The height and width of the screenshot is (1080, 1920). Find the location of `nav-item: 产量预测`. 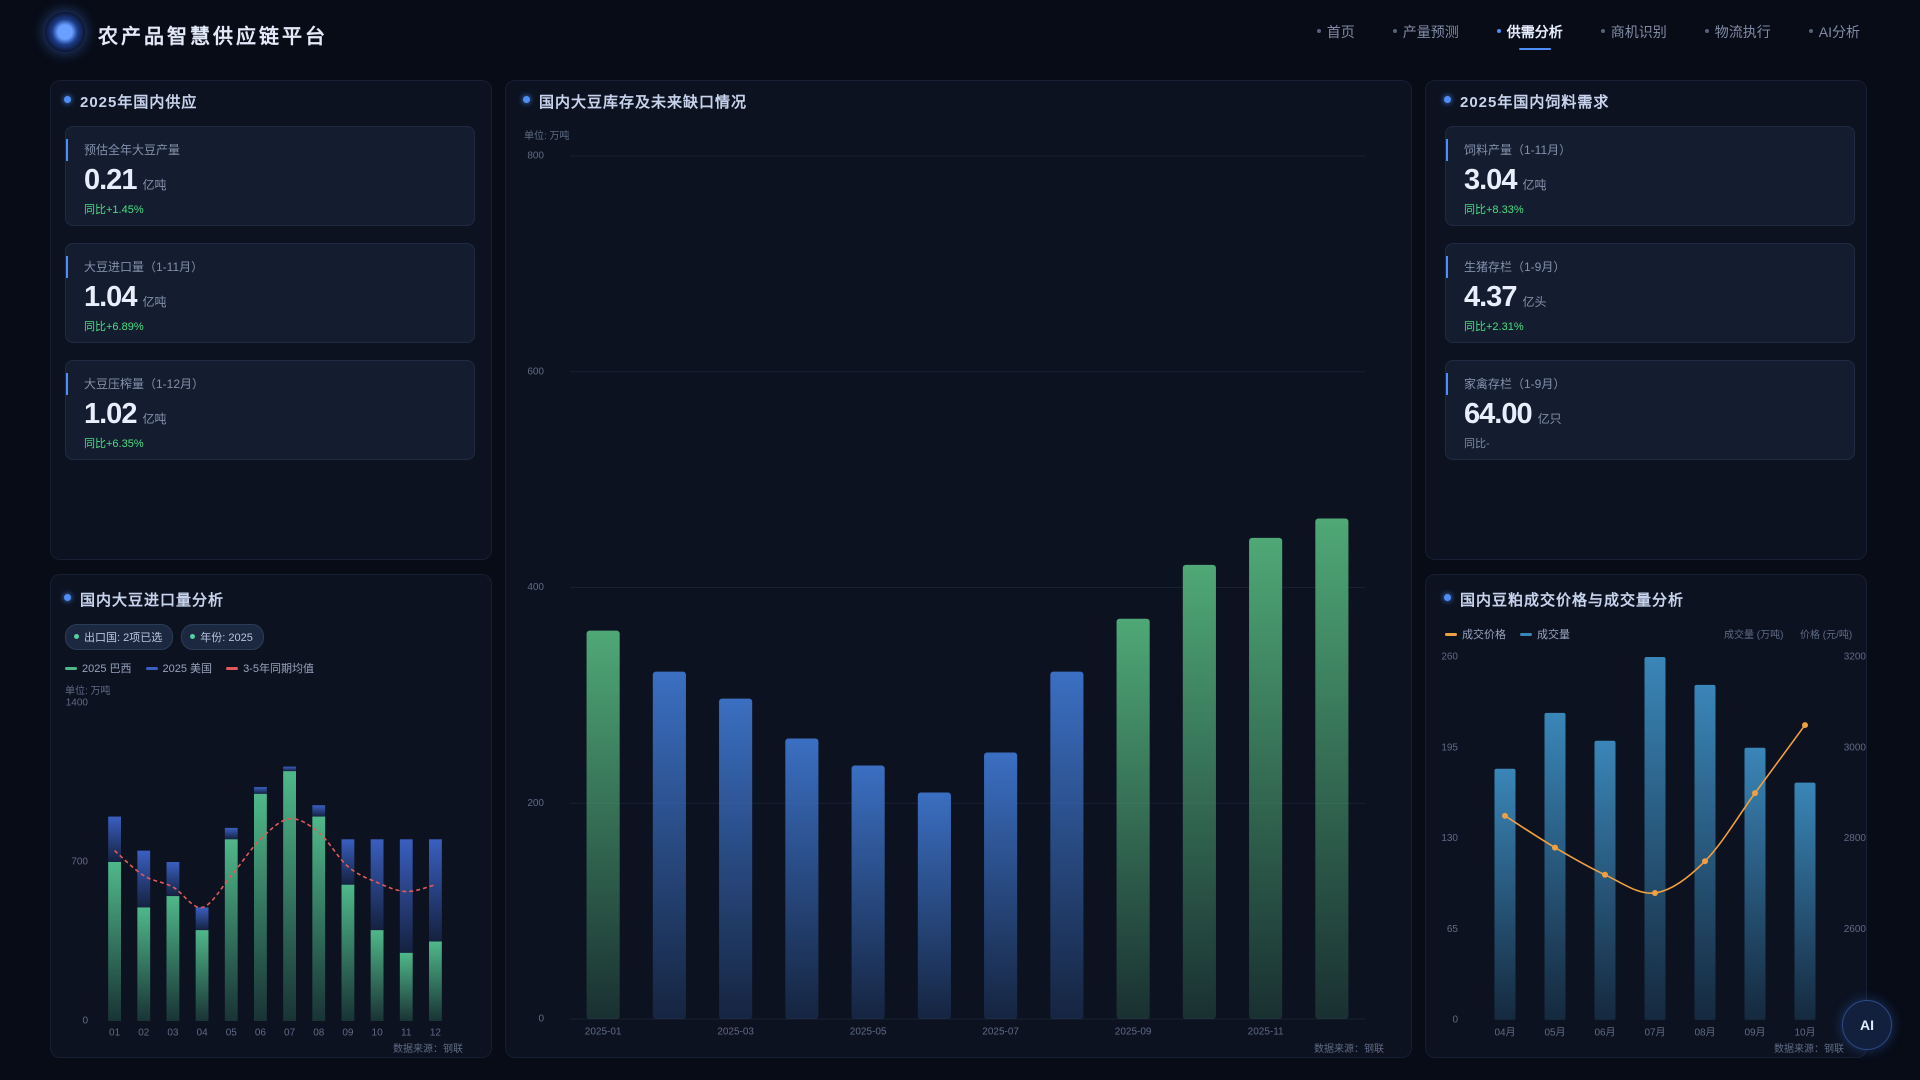

nav-item: 产量预测 is located at coordinates (1425, 32).